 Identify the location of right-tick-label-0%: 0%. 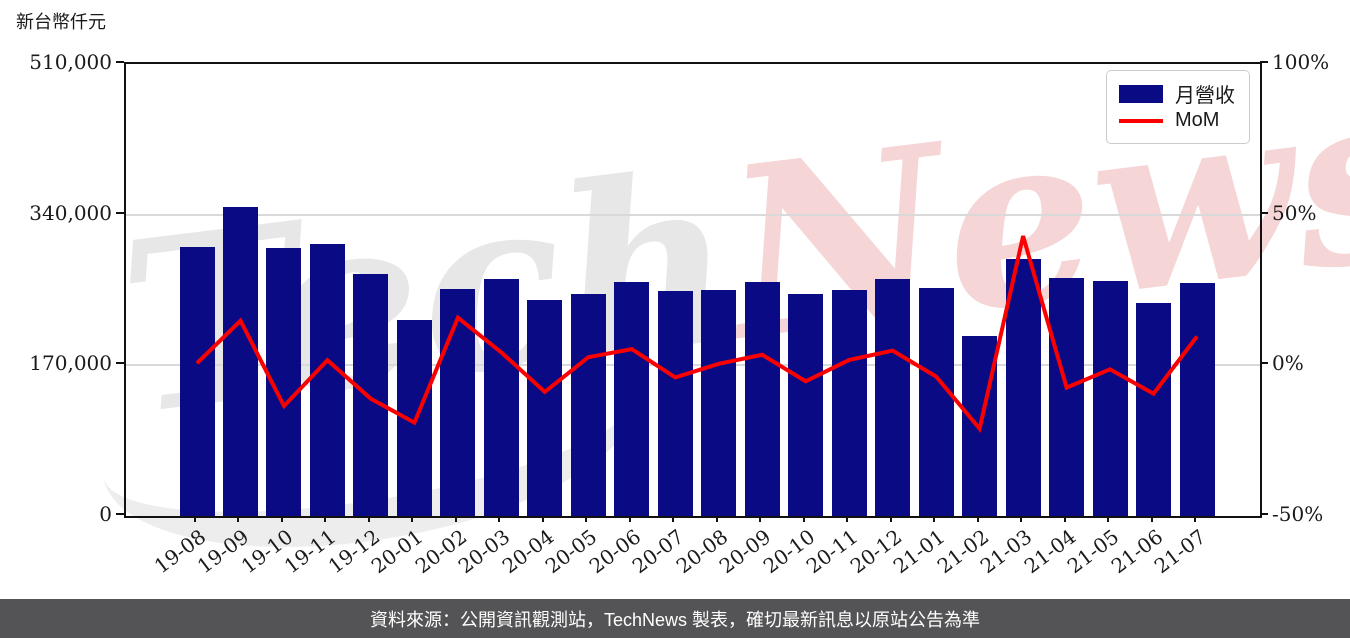
(1288, 363).